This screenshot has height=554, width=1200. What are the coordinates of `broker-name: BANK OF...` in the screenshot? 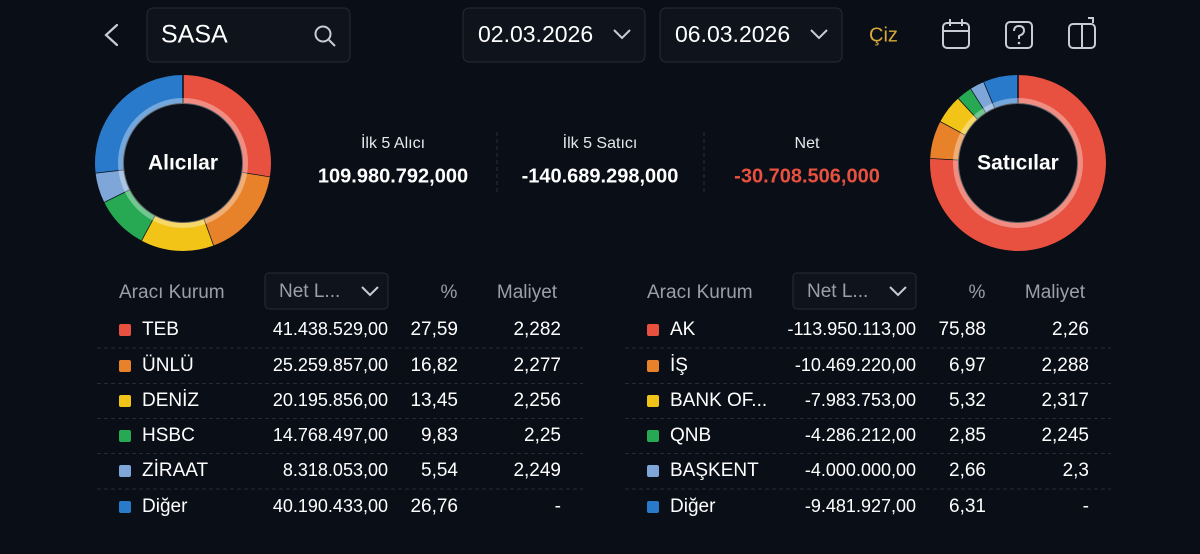 It's located at (718, 400).